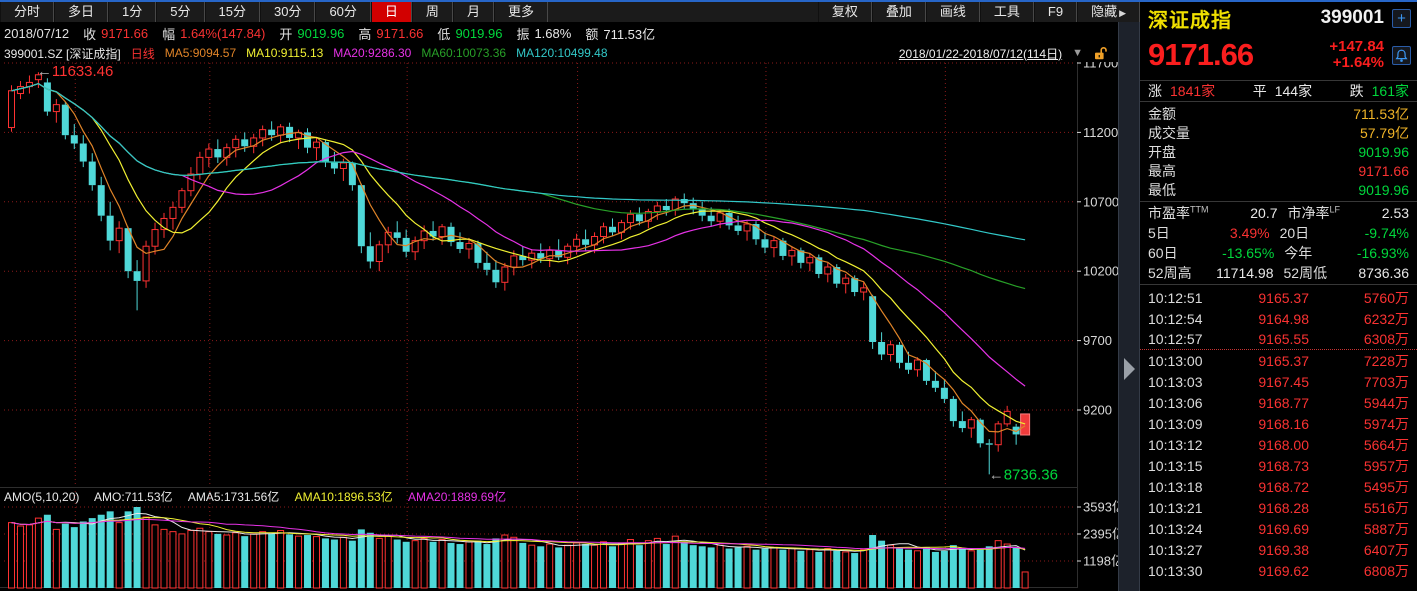  What do you see at coordinates (321, 33) in the screenshot?
I see `open-value: 9019.96` at bounding box center [321, 33].